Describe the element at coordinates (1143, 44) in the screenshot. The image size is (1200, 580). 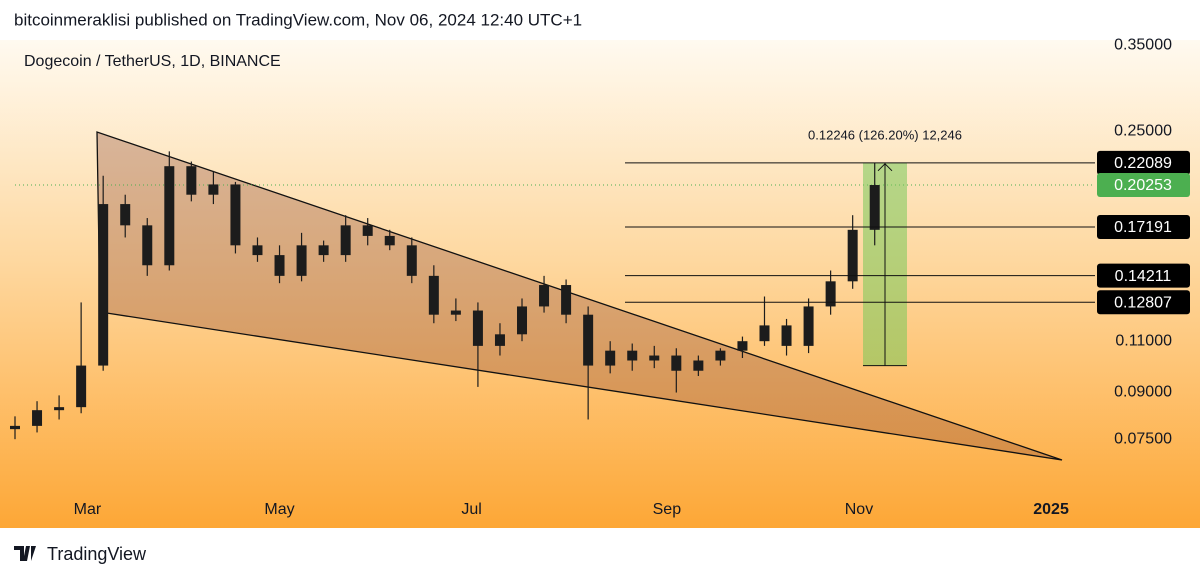
I see `y-tick-label: 0.35000` at that location.